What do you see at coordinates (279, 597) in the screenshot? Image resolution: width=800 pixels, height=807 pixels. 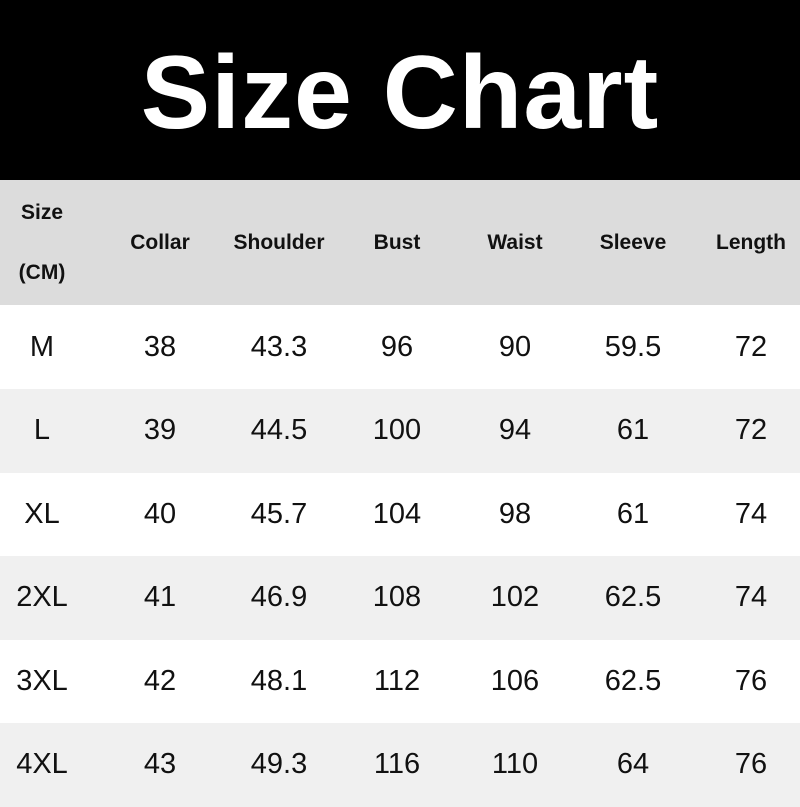 I see `table-cell: 46.9` at bounding box center [279, 597].